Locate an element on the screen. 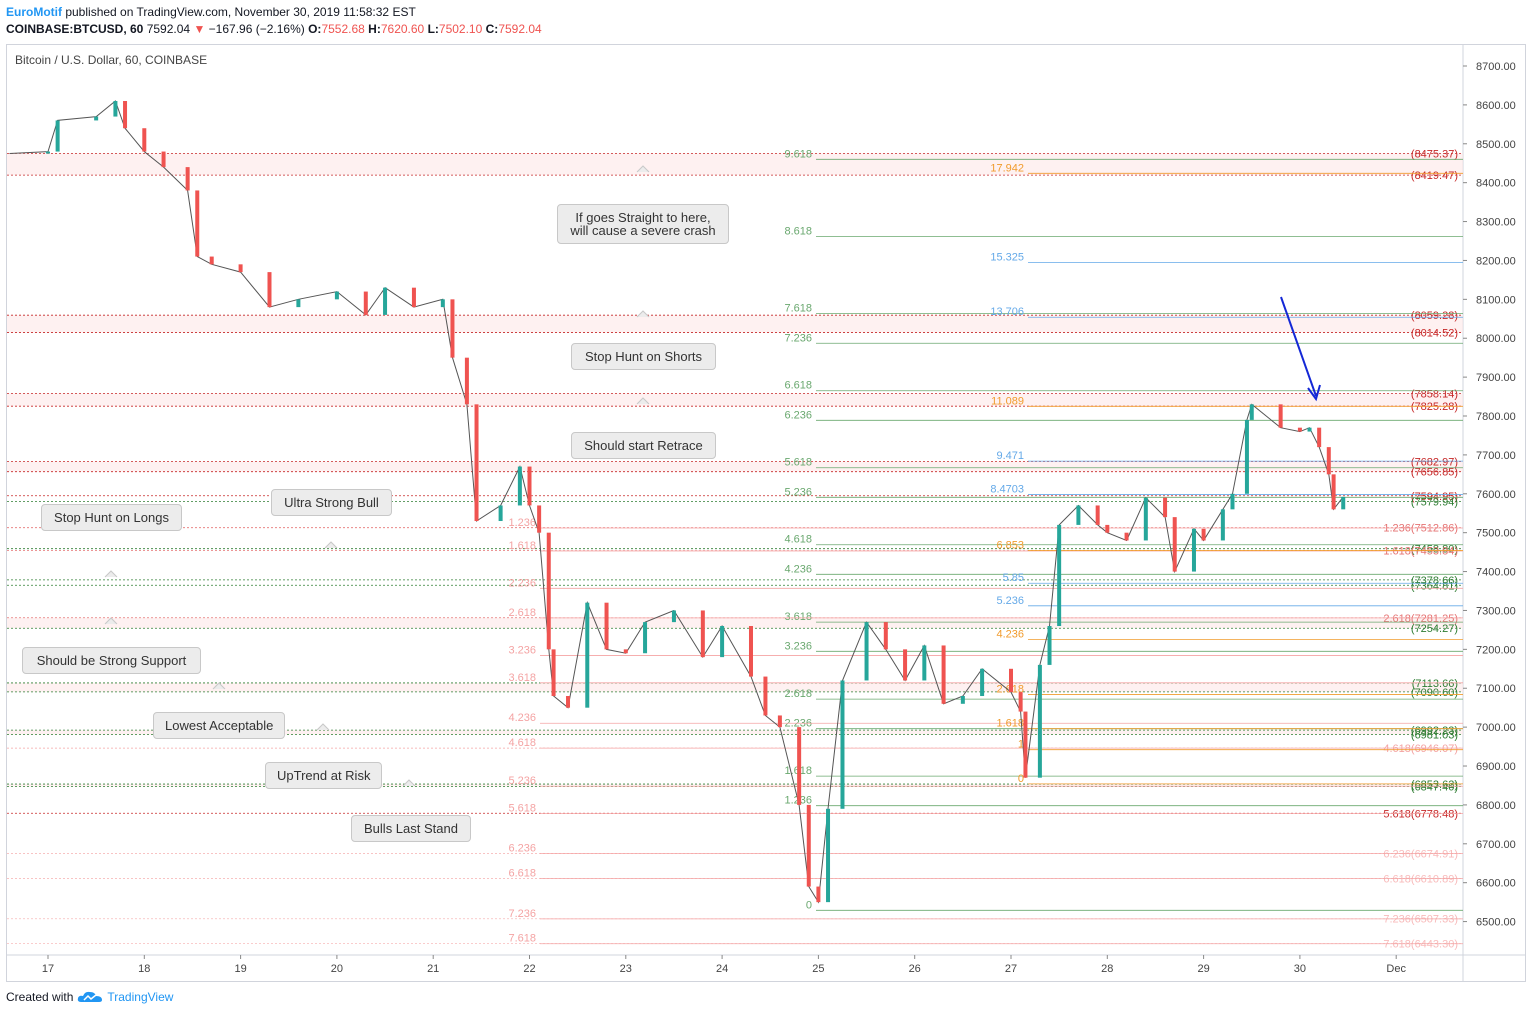 The image size is (1530, 1018). tradingview-link: TradingView is located at coordinates (140, 997).